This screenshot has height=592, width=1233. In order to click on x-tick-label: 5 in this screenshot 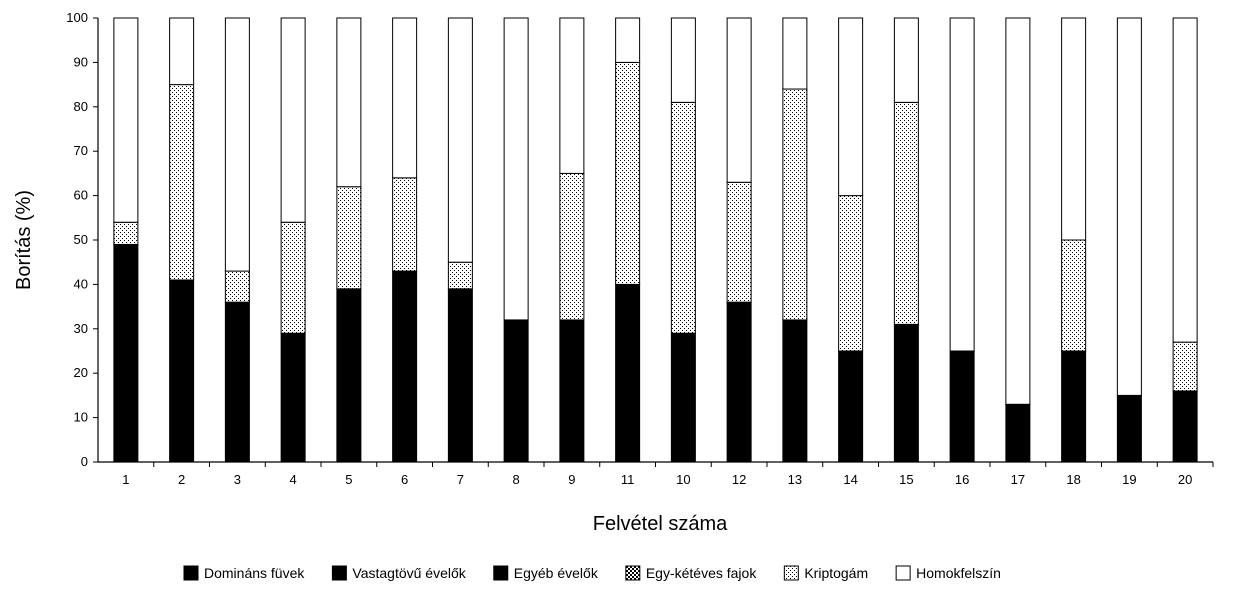, I will do `click(348, 479)`.